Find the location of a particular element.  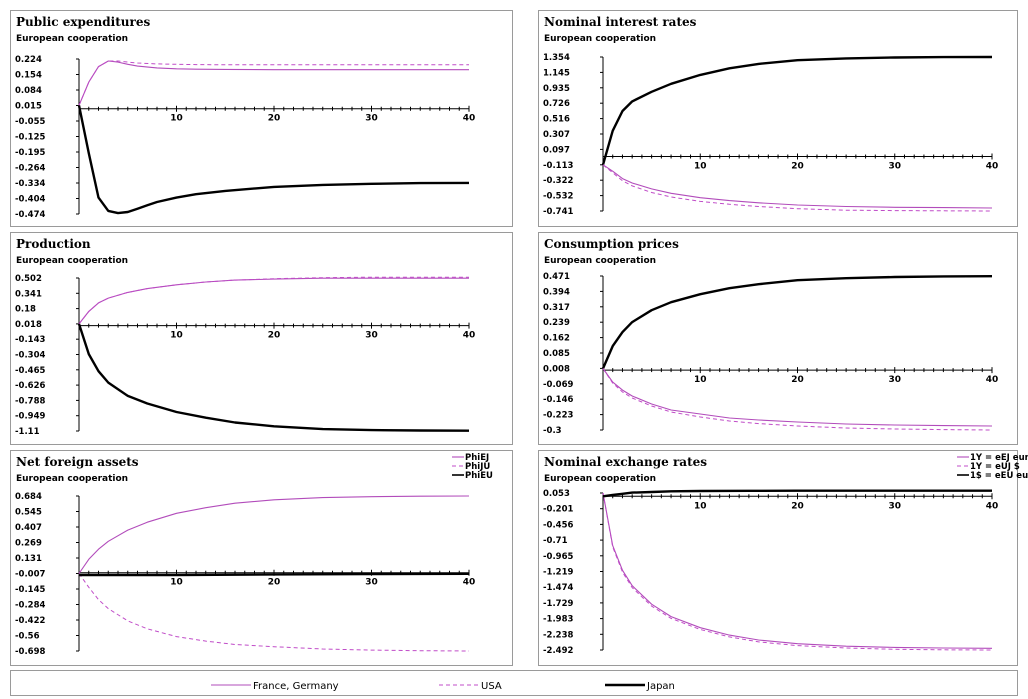

chart-title: Public expenditures is located at coordinates (83, 22).